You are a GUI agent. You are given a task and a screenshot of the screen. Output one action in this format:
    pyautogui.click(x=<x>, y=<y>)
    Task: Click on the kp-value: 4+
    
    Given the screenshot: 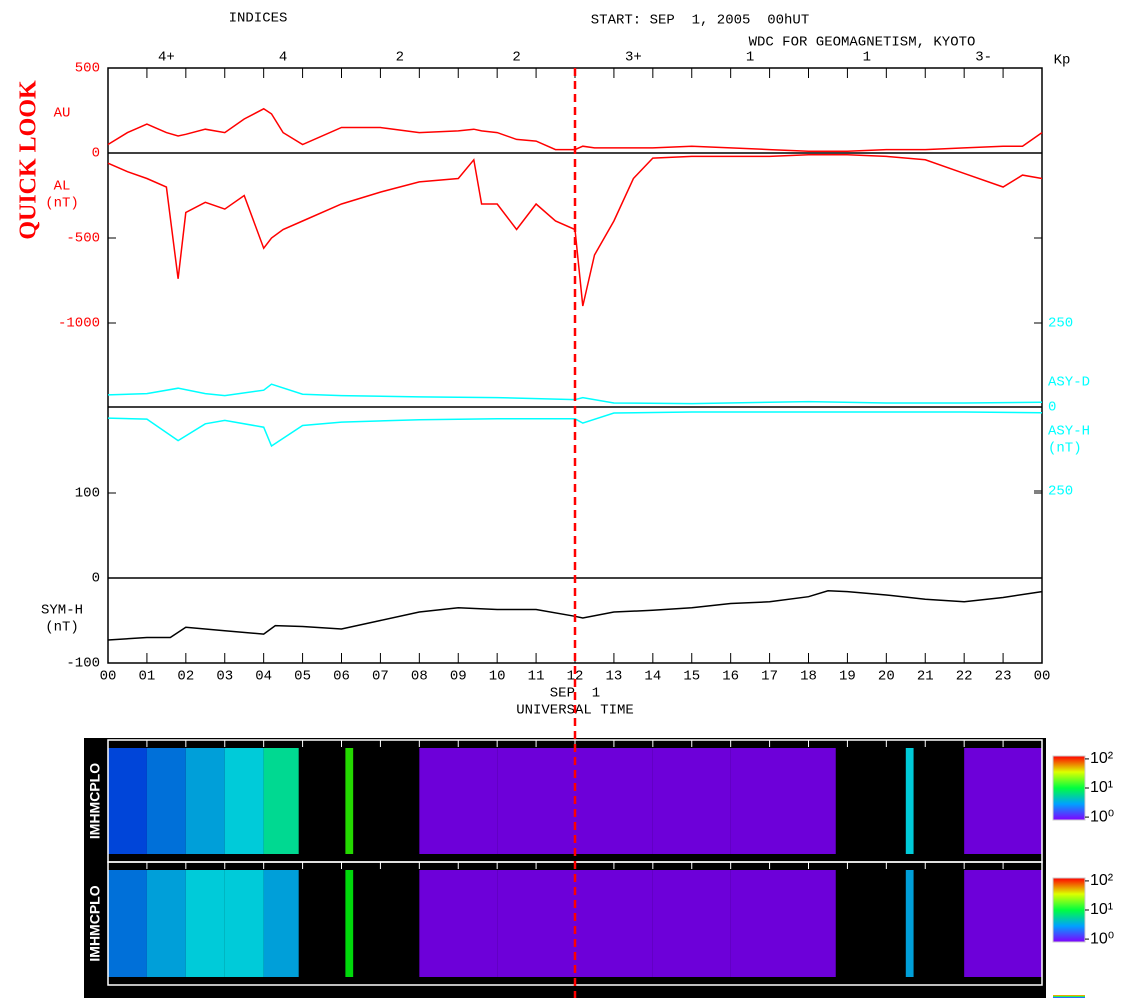 What is the action you would take?
    pyautogui.click(x=166, y=58)
    